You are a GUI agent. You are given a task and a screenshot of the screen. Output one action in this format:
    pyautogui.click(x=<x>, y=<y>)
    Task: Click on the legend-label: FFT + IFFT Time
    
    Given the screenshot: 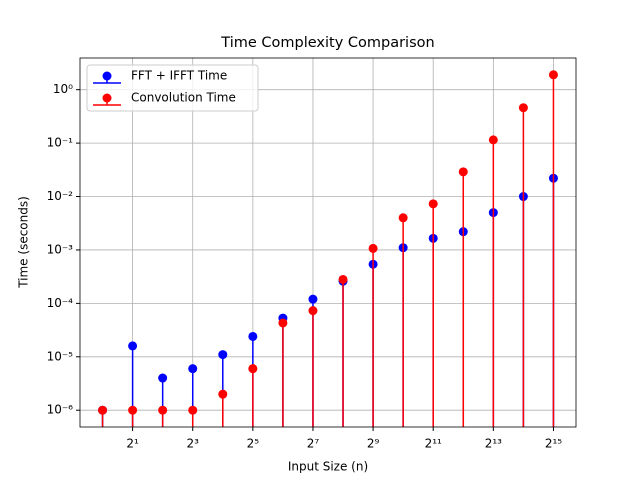 What is the action you would take?
    pyautogui.click(x=179, y=76)
    